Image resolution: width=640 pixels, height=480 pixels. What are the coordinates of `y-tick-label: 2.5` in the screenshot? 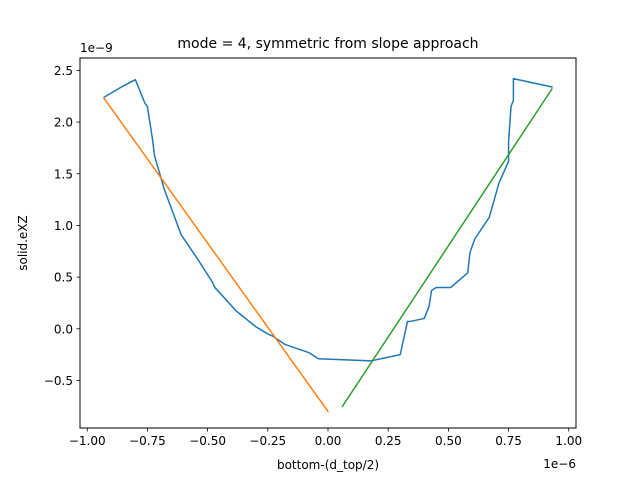 It's located at (63, 71).